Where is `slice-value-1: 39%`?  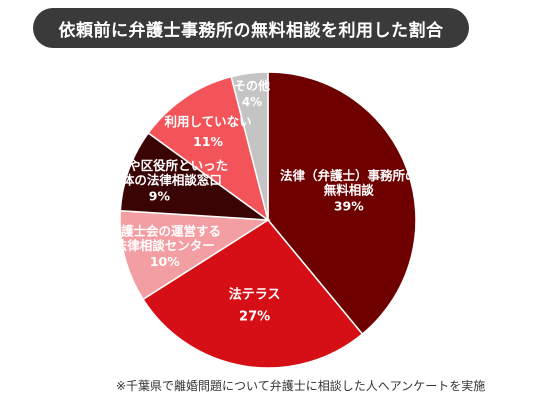
slice-value-1: 39% is located at coordinates (349, 206).